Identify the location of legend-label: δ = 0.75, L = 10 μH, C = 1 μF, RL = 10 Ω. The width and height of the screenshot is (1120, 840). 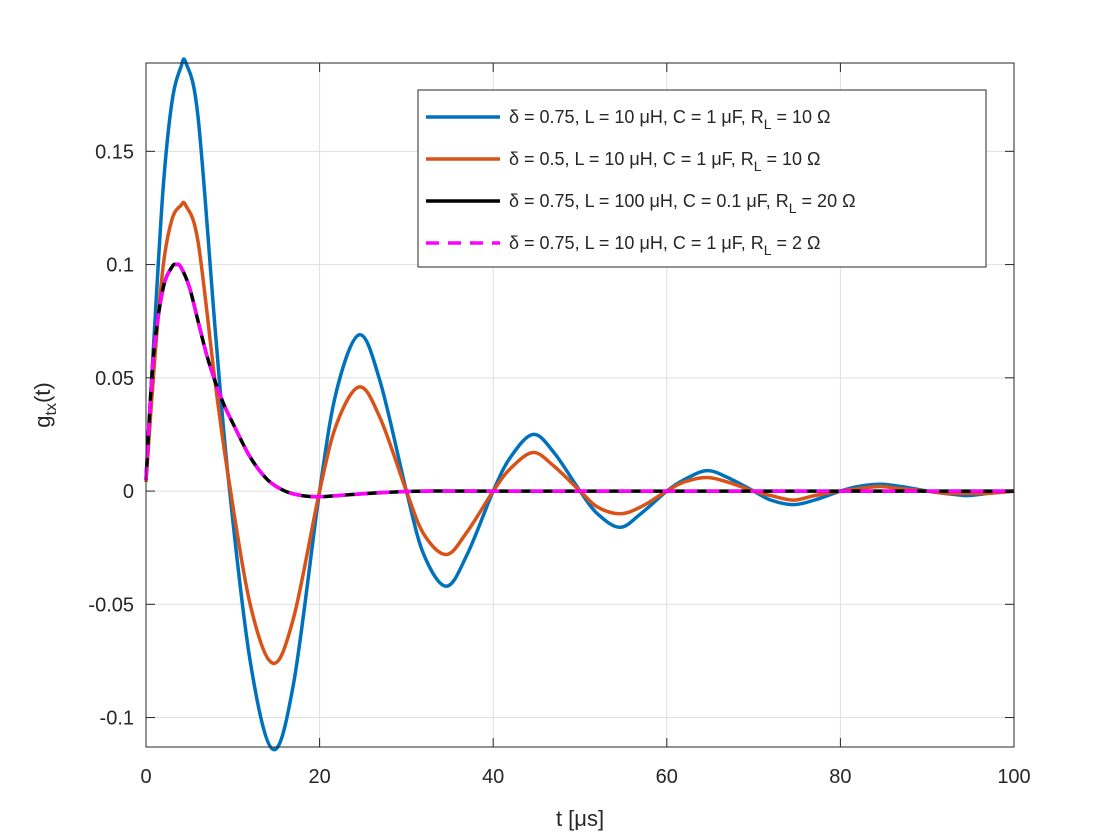
(670, 119).